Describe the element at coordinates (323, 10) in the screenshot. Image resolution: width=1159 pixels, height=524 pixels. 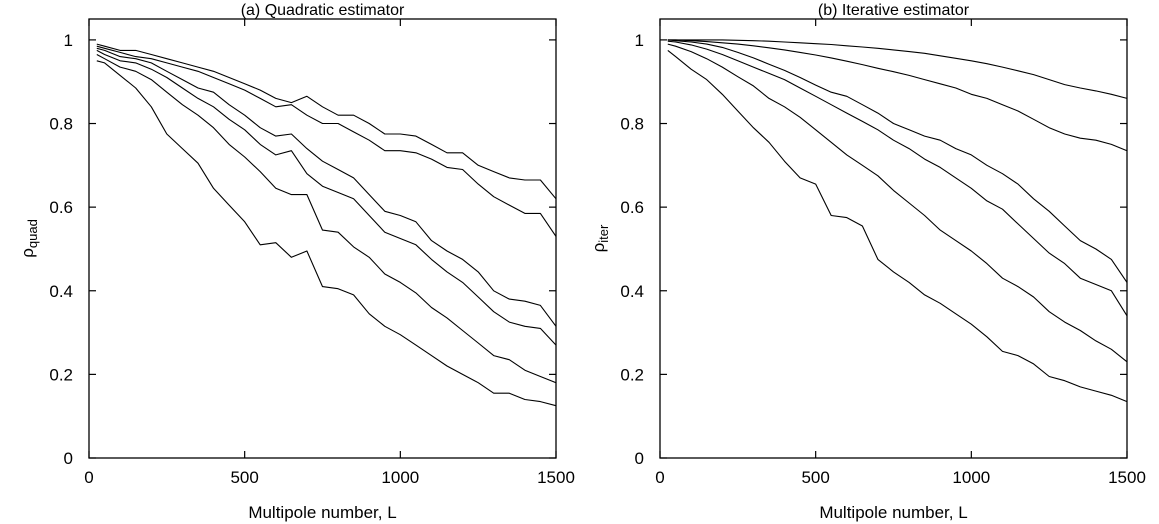
I see `chart-title: (a) Quadratic estimator` at that location.